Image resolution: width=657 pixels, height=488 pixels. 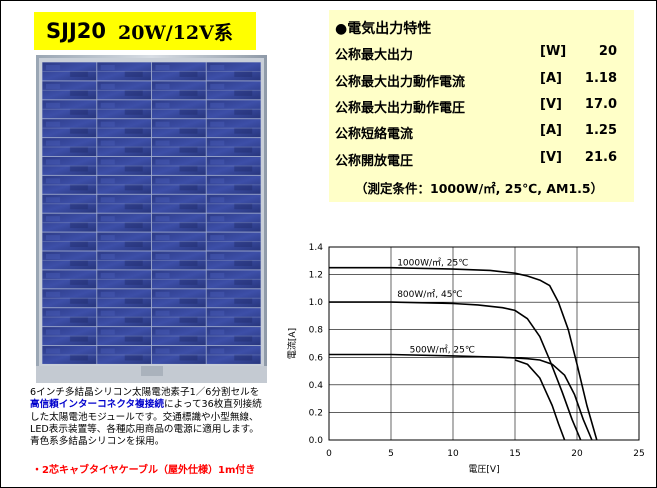 I want to click on series-label: 800W/㎡, 45℃, so click(x=429, y=294).